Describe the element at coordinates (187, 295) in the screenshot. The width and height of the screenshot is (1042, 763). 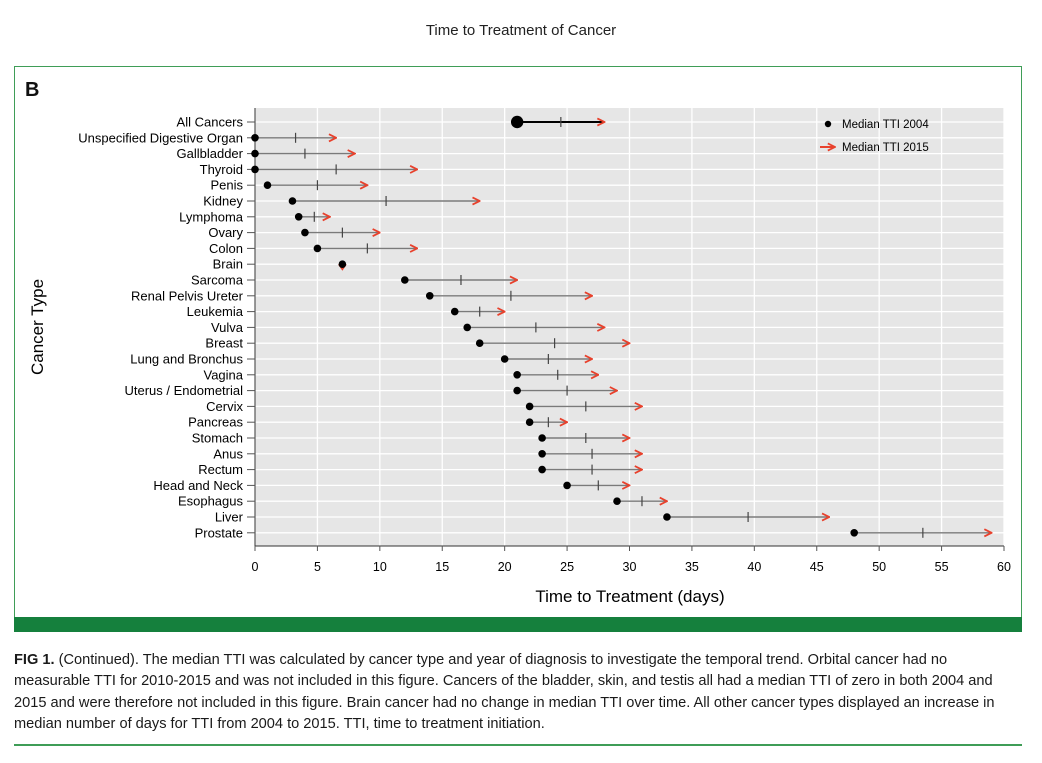
I see `y-tick-label: Renal Pelvis Ureter` at that location.